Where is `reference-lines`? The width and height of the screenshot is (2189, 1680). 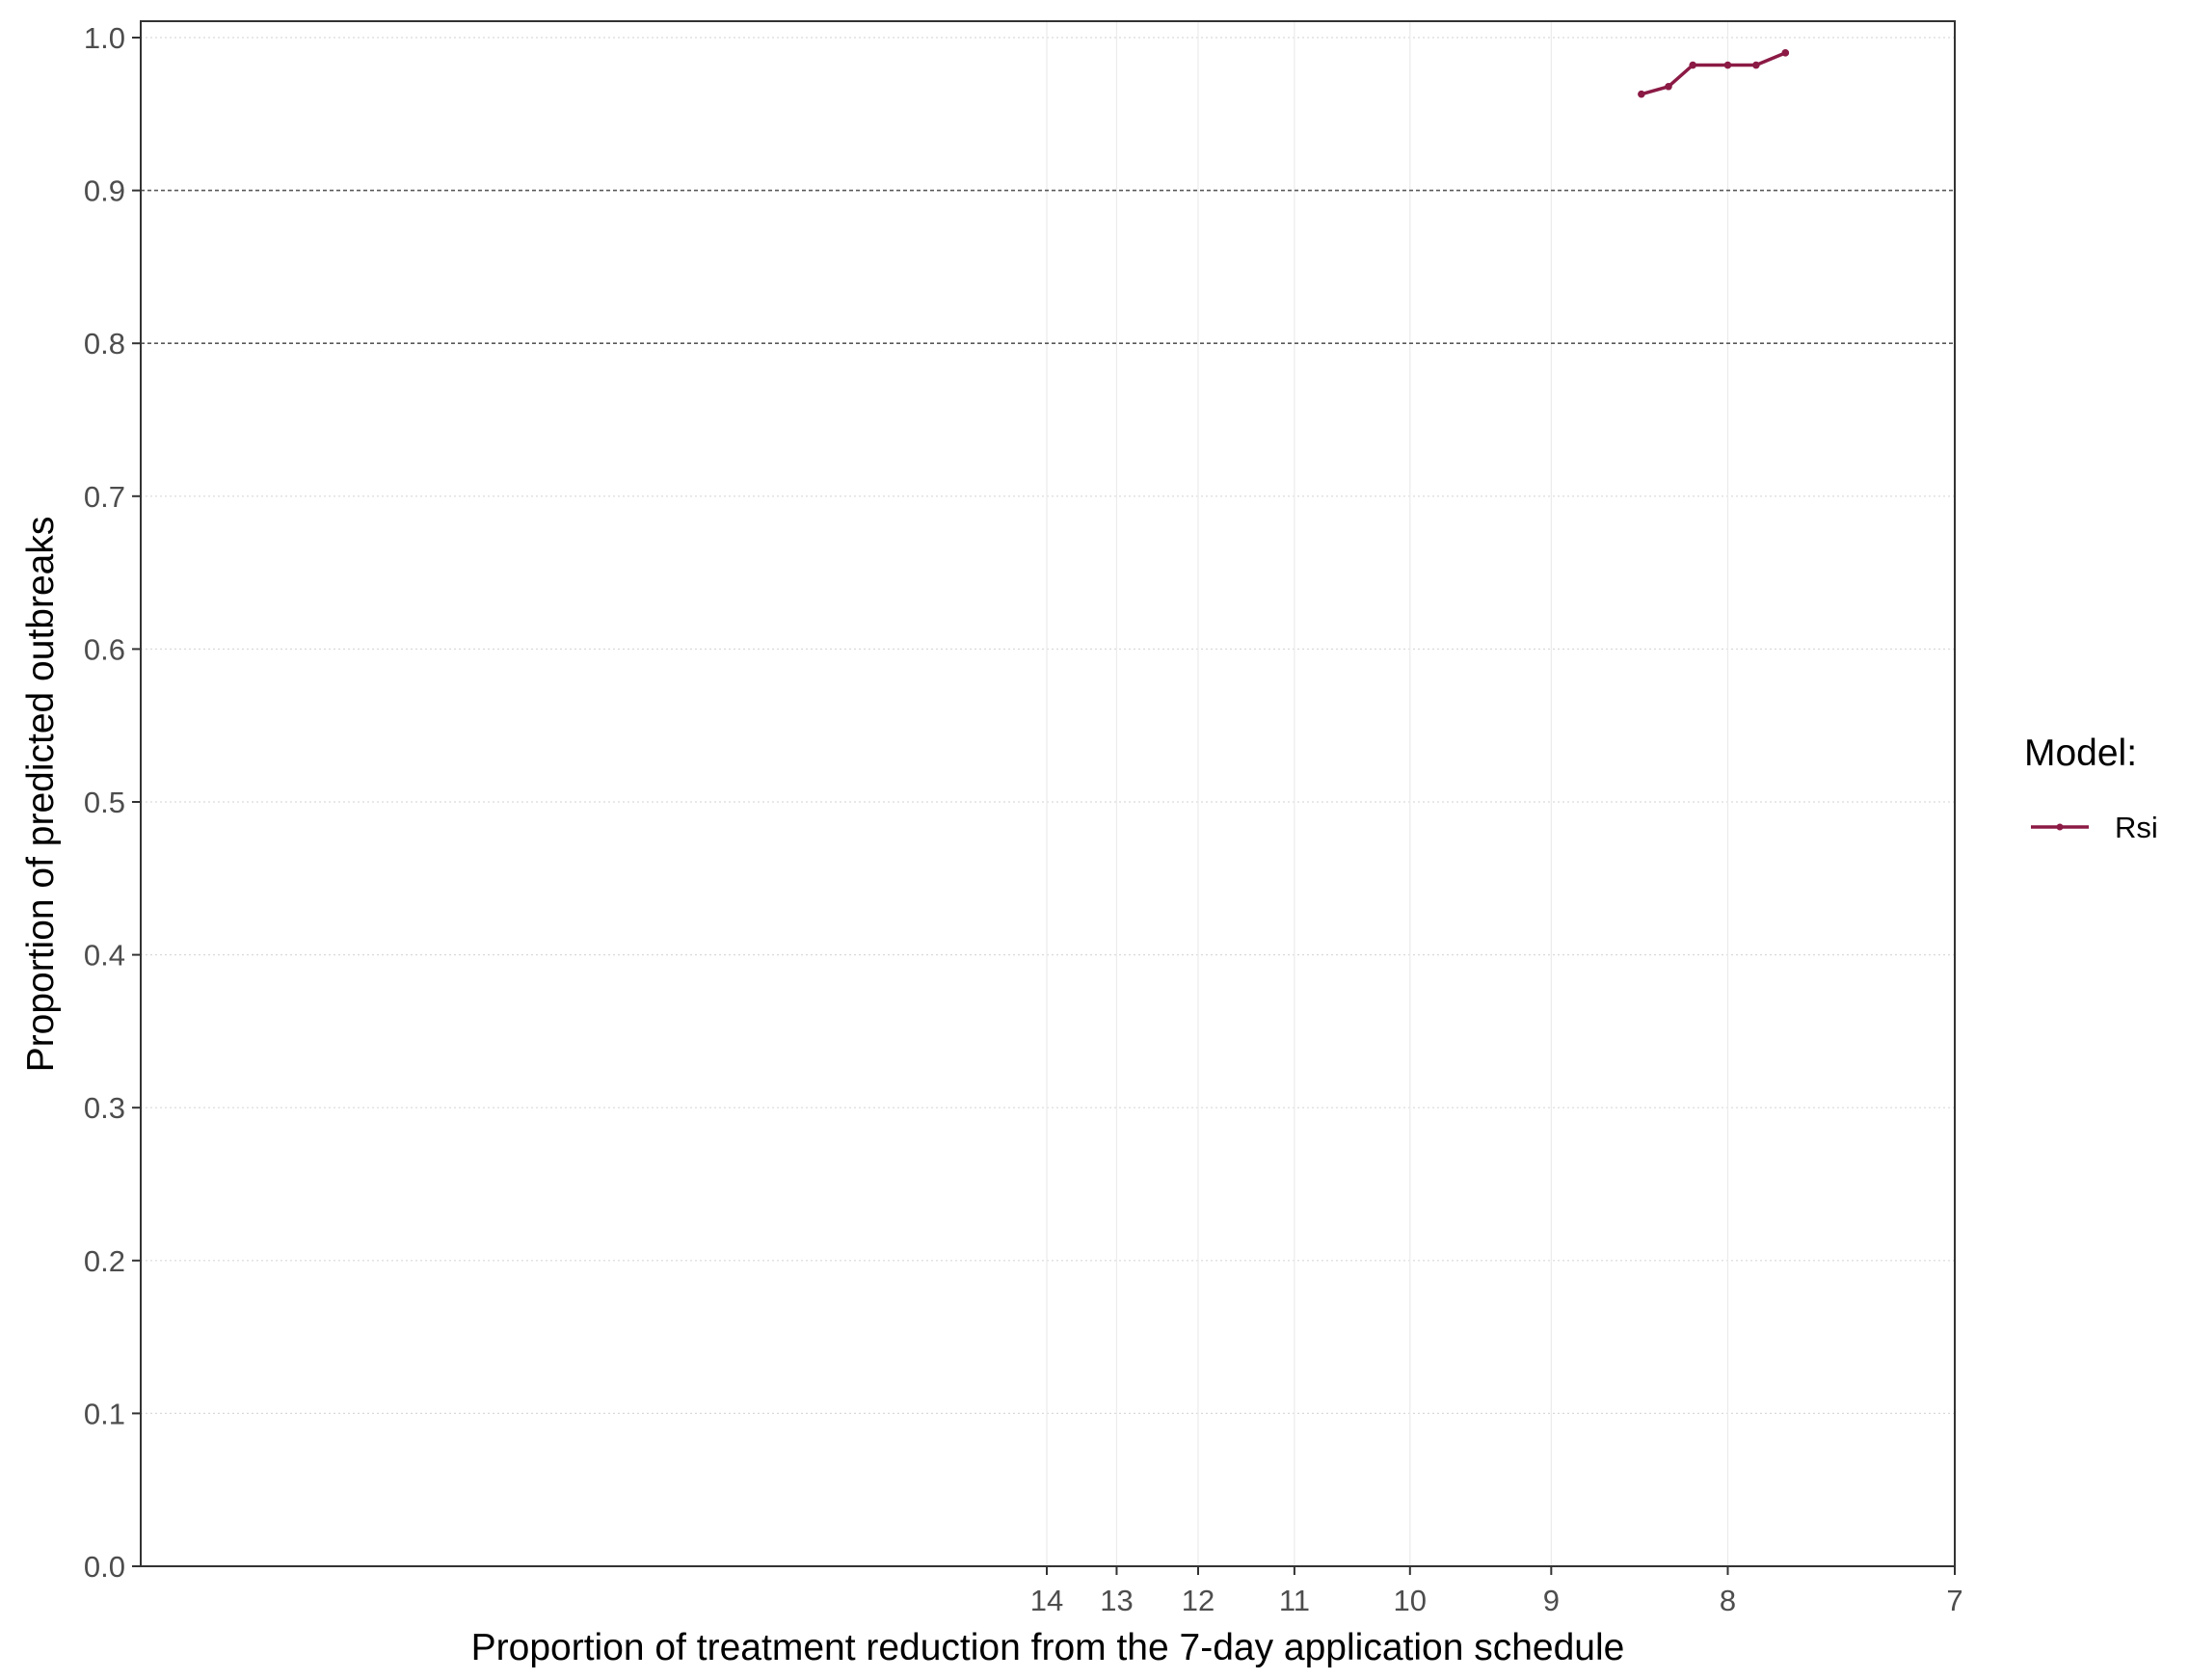
reference-lines is located at coordinates (1048, 267).